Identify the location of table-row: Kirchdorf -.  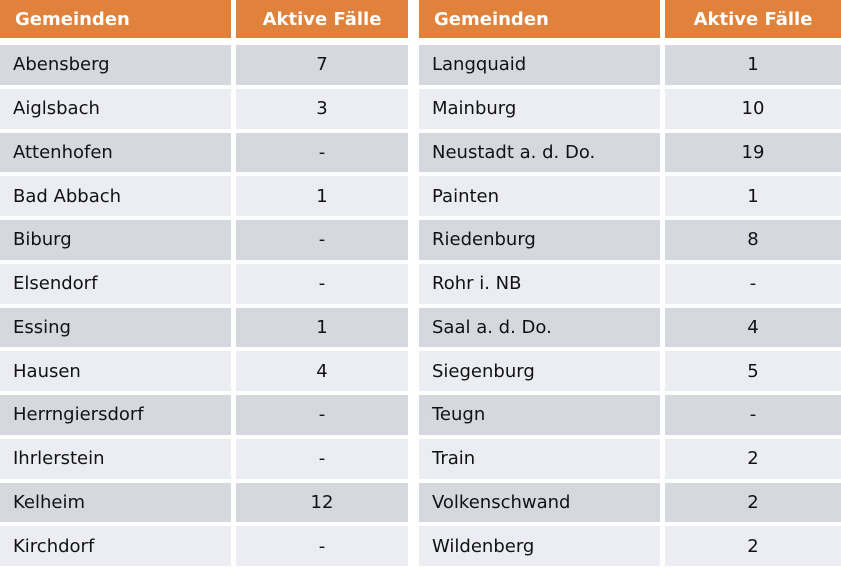
(204, 546).